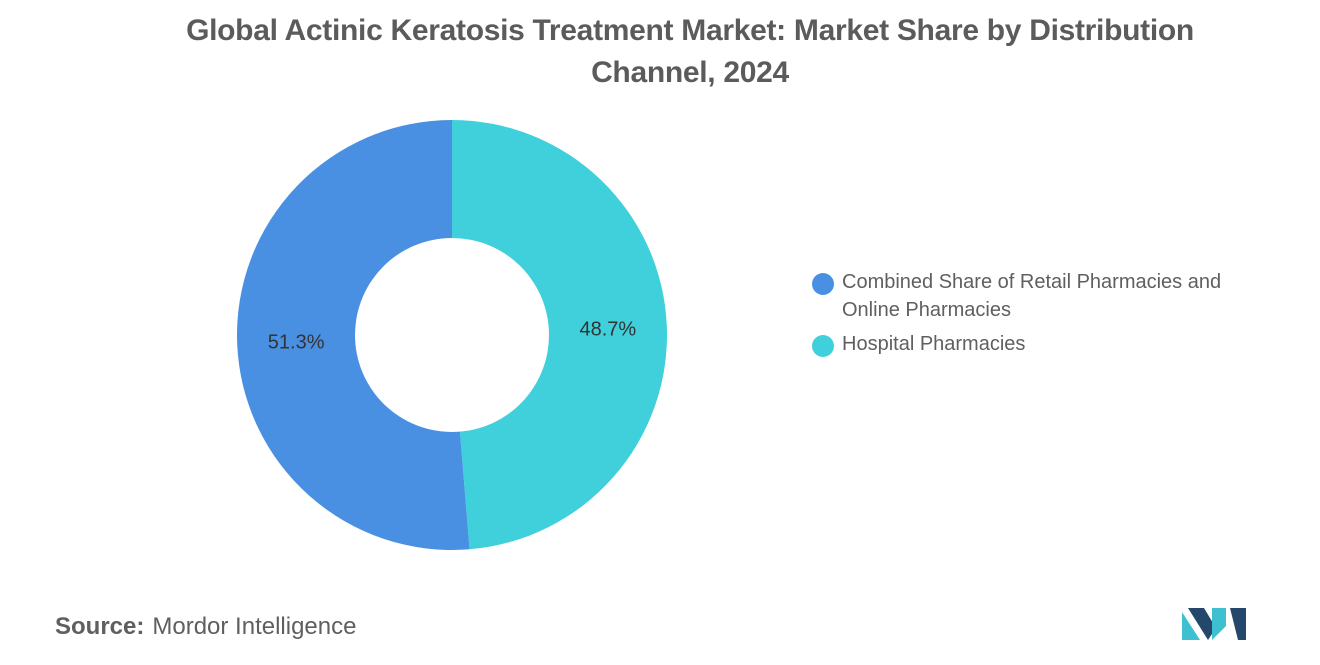 The image size is (1320, 665). Describe the element at coordinates (823, 284) in the screenshot. I see `legend-swatch-retail-online` at that location.